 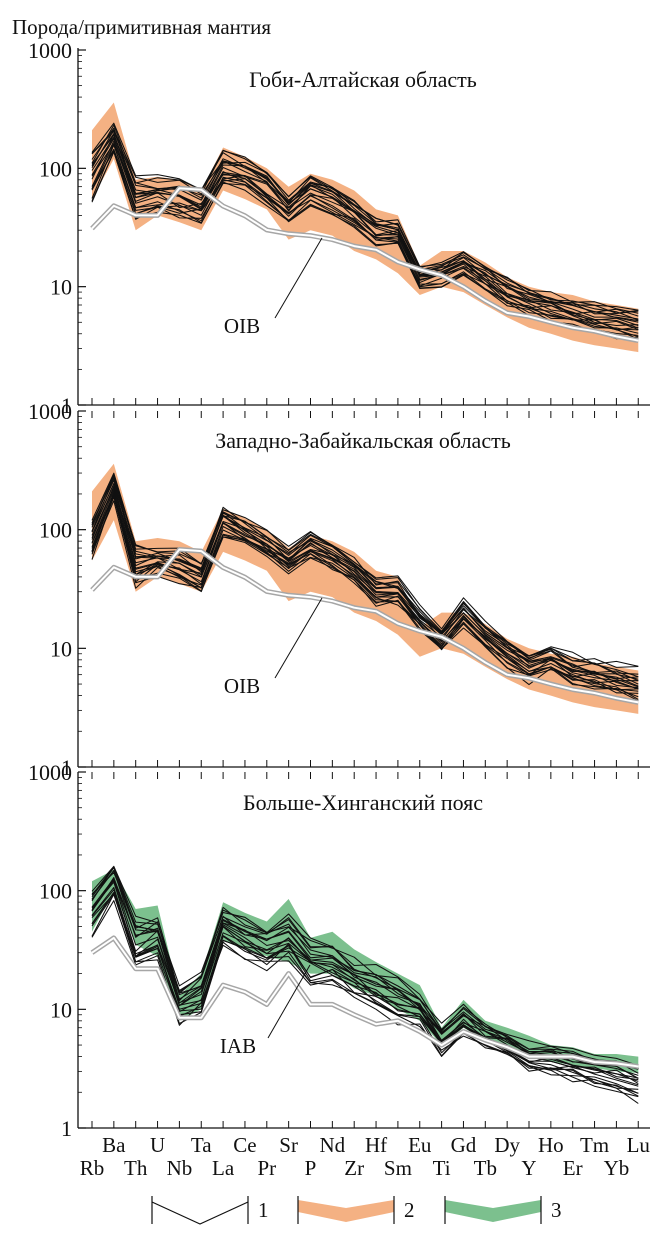 I want to click on legend-item-3: 3, so click(x=503, y=1210).